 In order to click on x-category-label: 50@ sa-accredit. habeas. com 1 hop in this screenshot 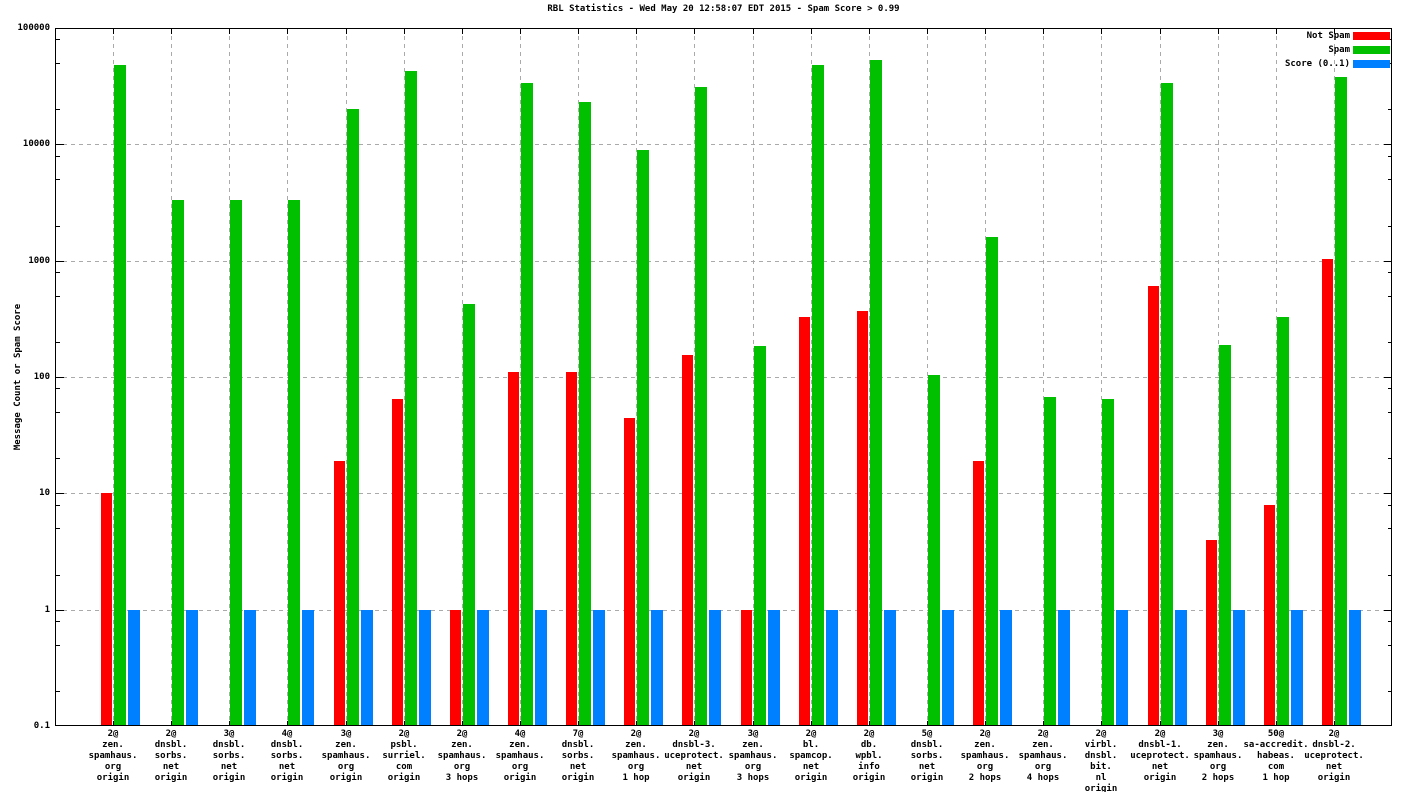, I will do `click(1276, 756)`.